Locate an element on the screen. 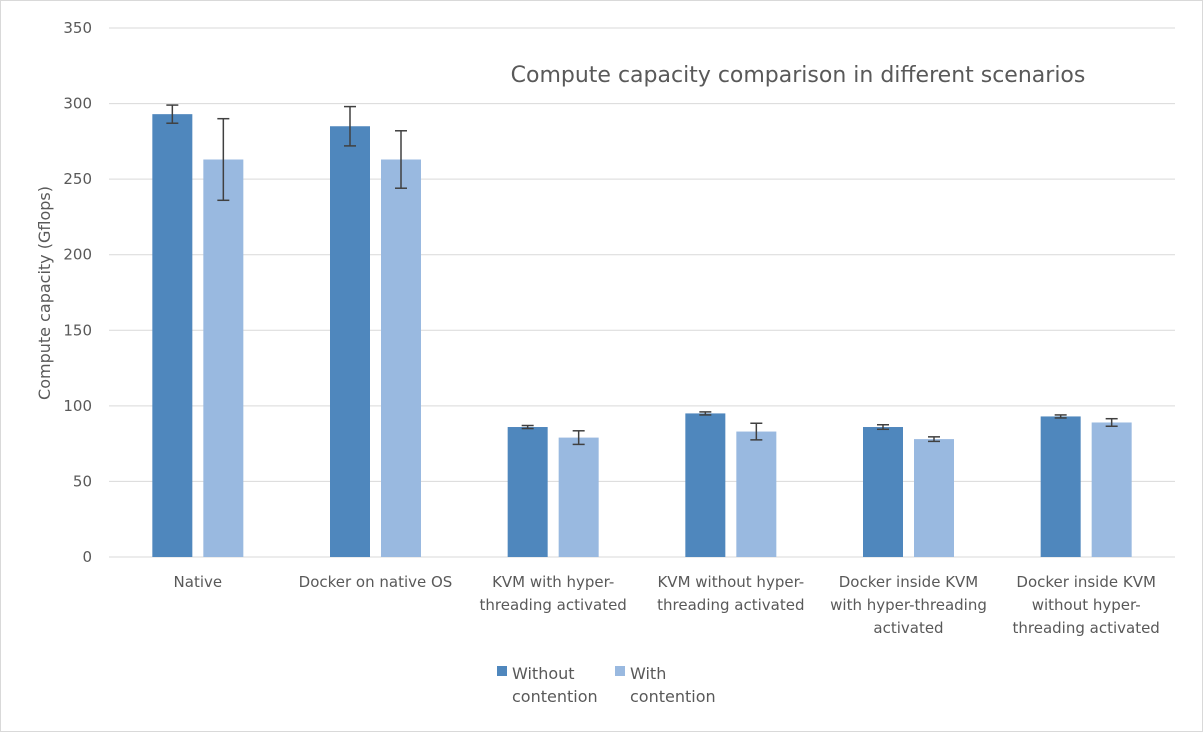 The width and height of the screenshot is (1203, 732). legend-label: With is located at coordinates (648, 673).